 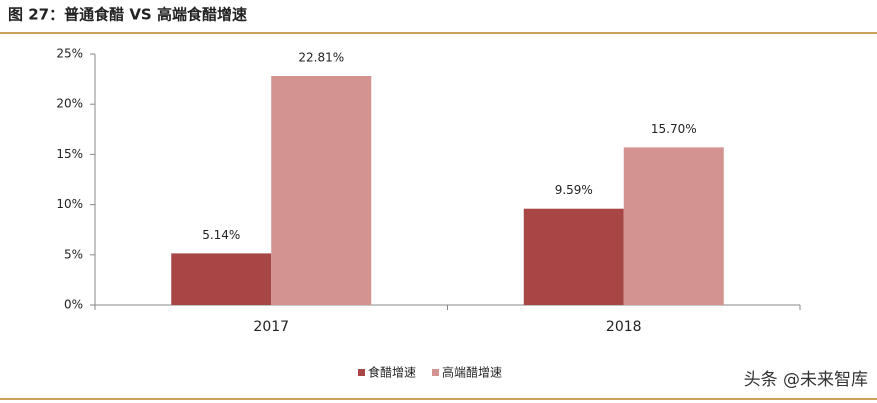 What do you see at coordinates (221, 235) in the screenshot?
I see `value-label: 5.14%` at bounding box center [221, 235].